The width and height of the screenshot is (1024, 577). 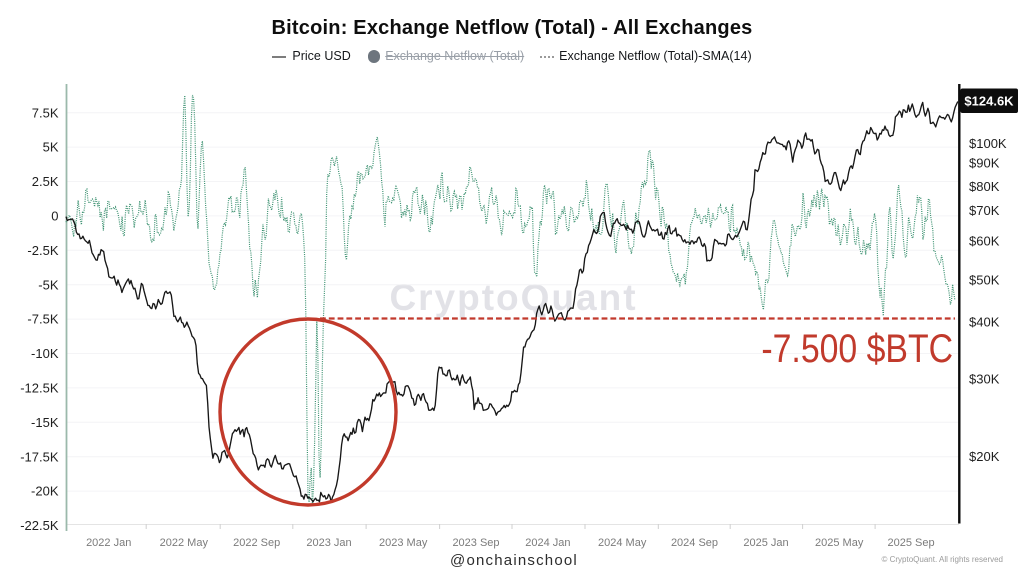 What do you see at coordinates (54, 216) in the screenshot?
I see `svg-text: 0` at bounding box center [54, 216].